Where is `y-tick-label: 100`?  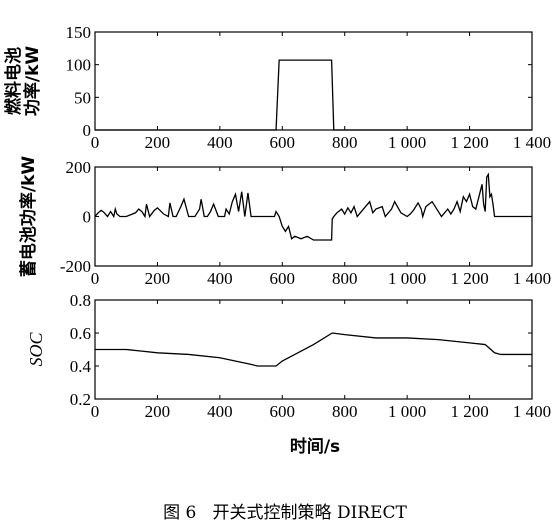
y-tick-label: 100 is located at coordinates (79, 65).